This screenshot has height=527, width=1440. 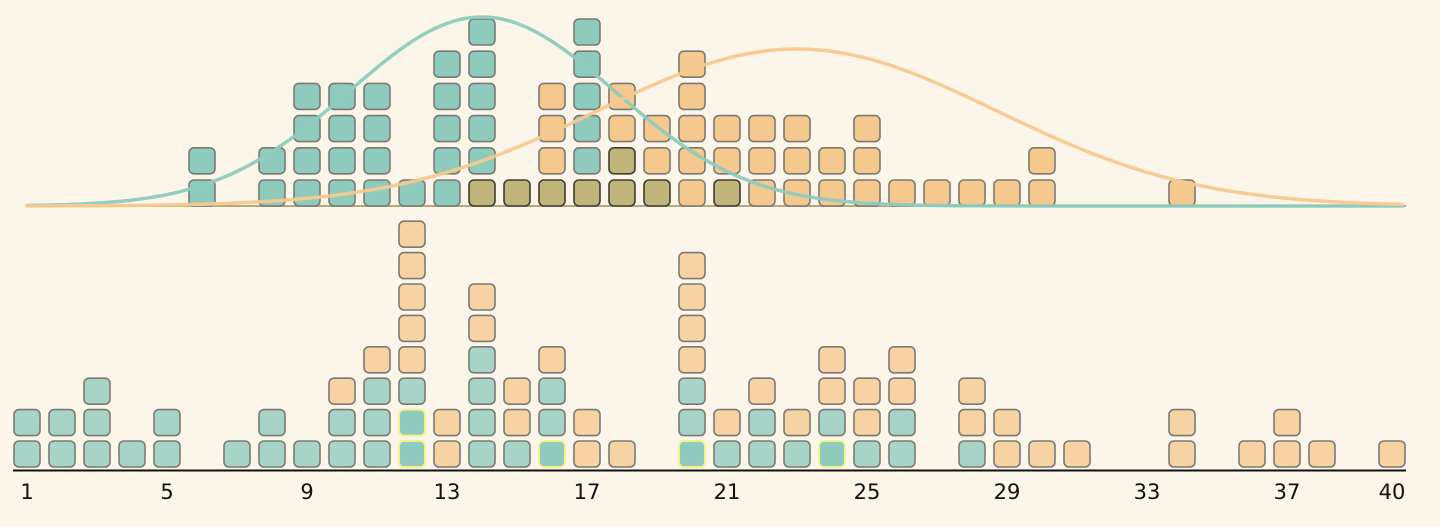 What do you see at coordinates (26, 492) in the screenshot?
I see `x-tick-label: 1` at bounding box center [26, 492].